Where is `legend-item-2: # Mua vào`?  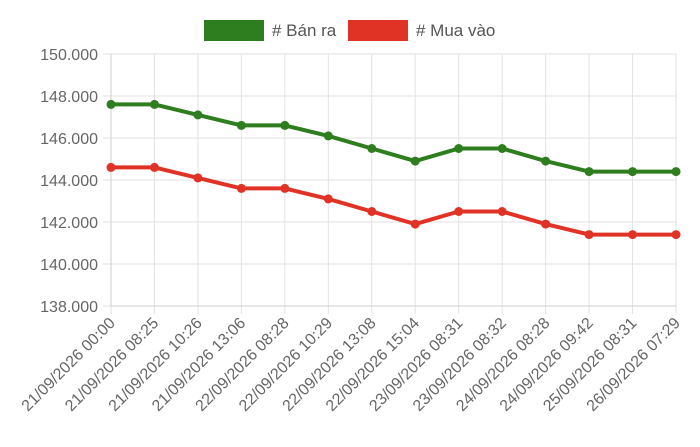
legend-item-2: # Mua vào is located at coordinates (421, 30).